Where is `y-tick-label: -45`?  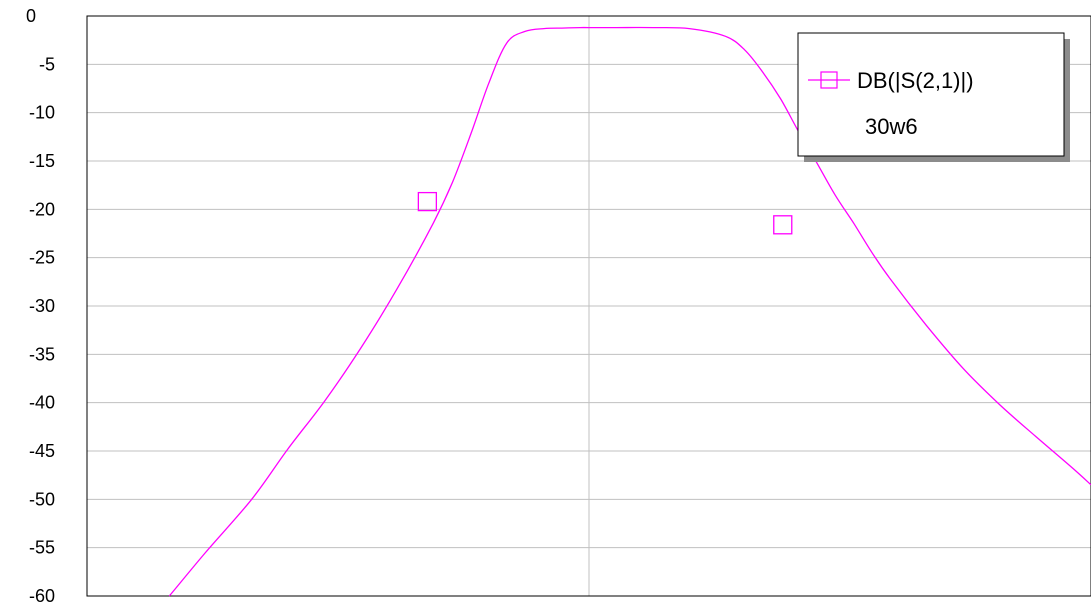
y-tick-label: -45 is located at coordinates (42, 451).